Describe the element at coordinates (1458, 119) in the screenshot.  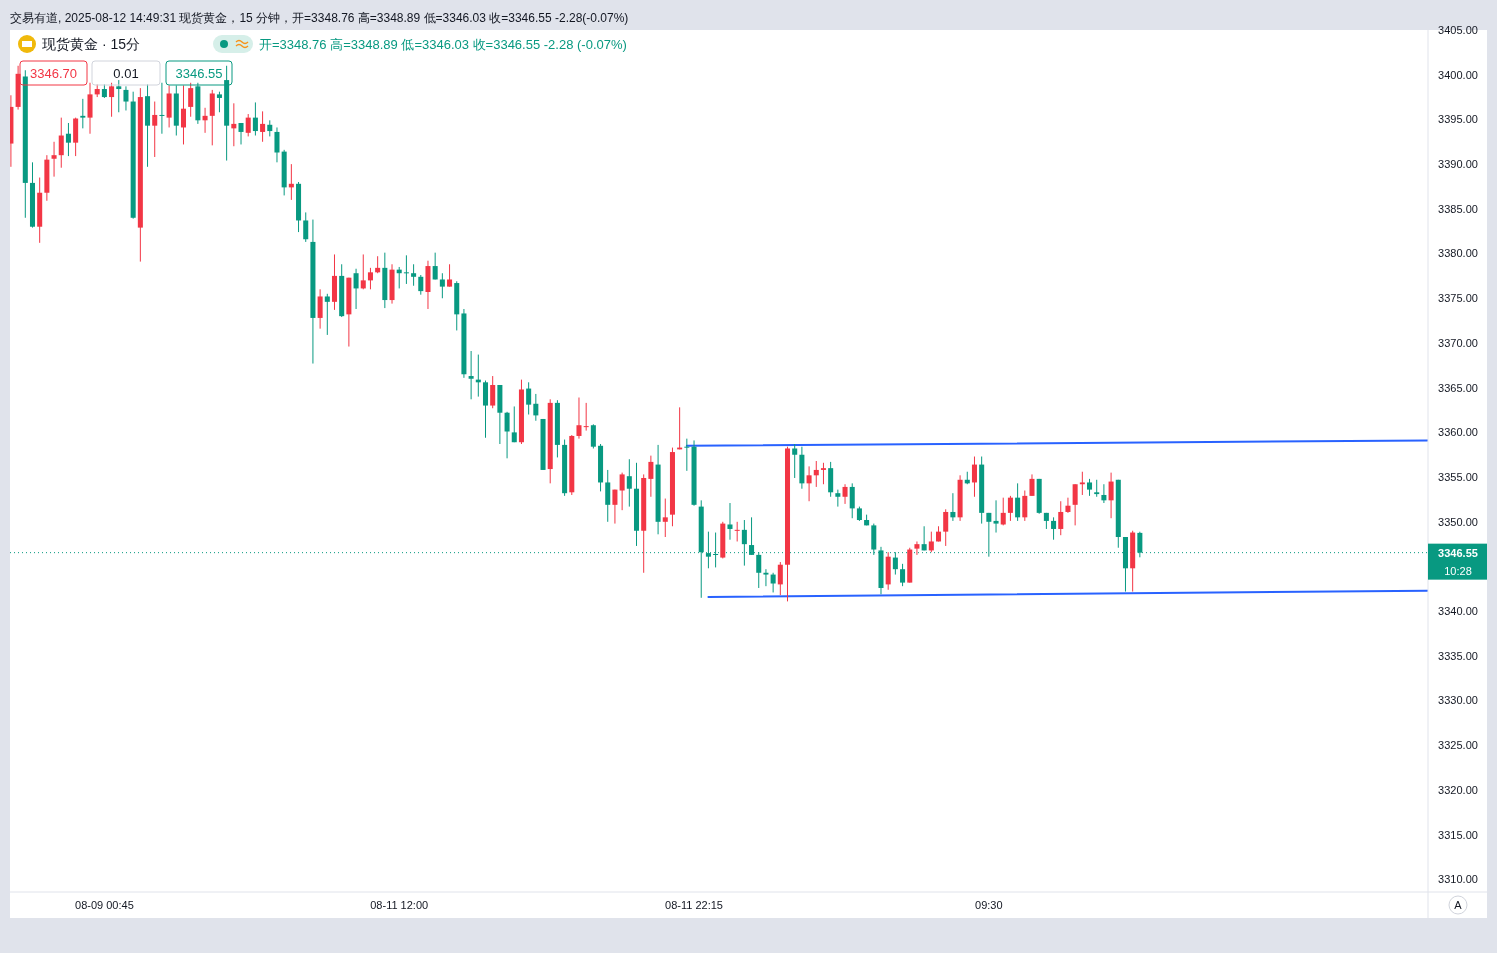
I see `y-tick-label: 3395.00` at that location.